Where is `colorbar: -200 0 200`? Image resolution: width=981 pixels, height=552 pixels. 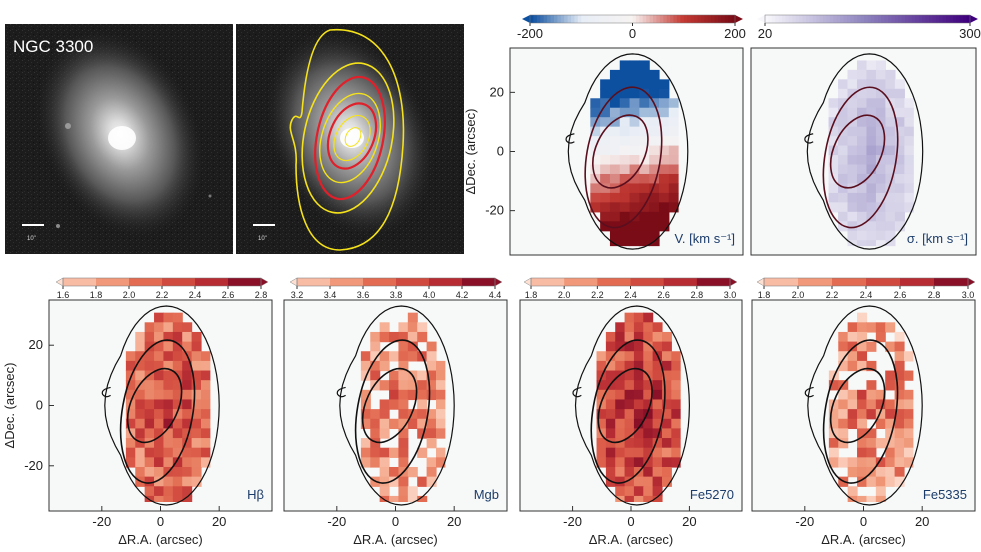 colorbar: -200 0 200 is located at coordinates (631, 27).